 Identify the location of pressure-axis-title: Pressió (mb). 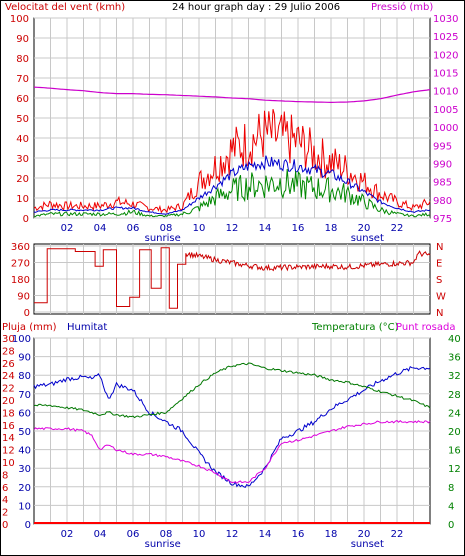
(402, 7).